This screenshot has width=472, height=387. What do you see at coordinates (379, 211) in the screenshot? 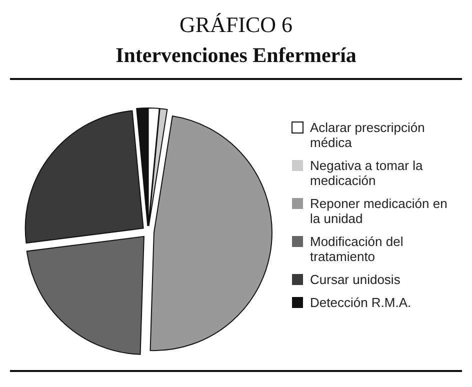
I see `legend-label: Reponer medicación en la unidad` at bounding box center [379, 211].